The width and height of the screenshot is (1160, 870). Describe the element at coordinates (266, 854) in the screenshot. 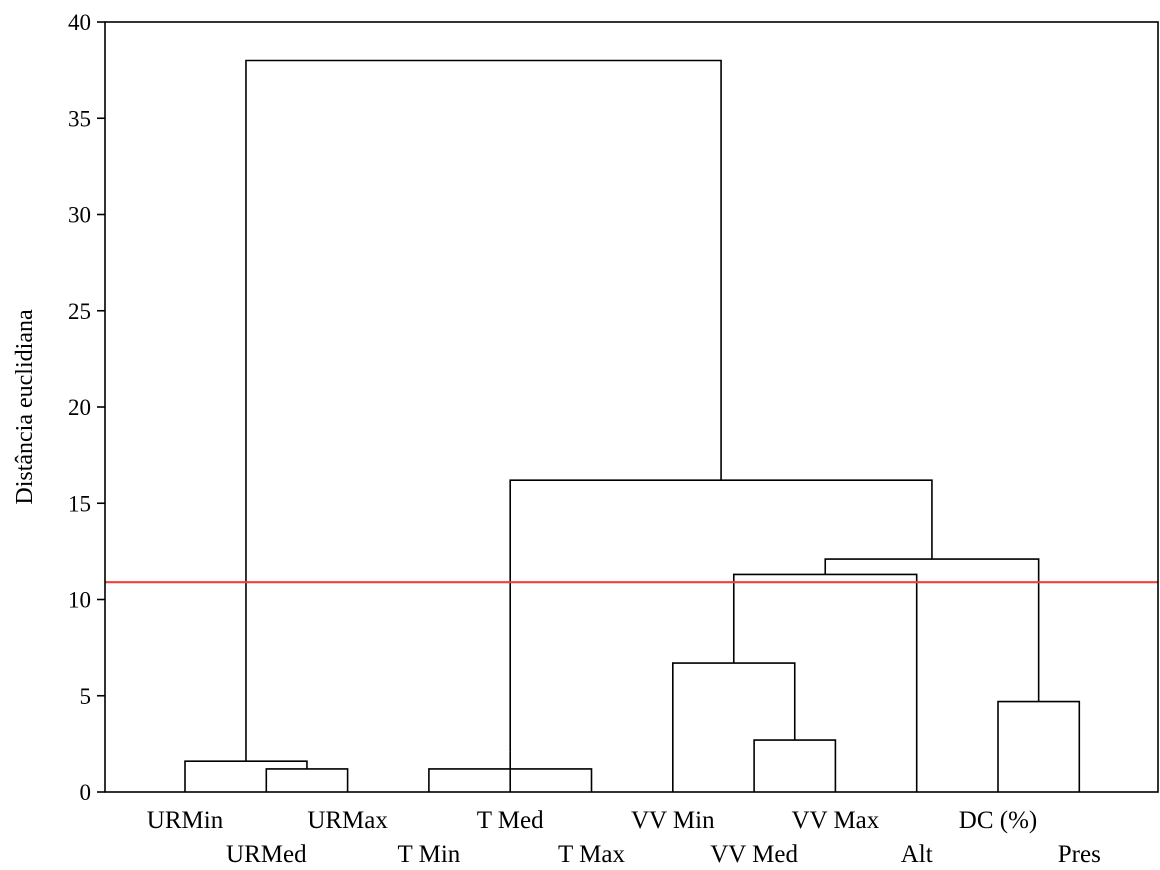

I see `leaf-label: URMed` at that location.